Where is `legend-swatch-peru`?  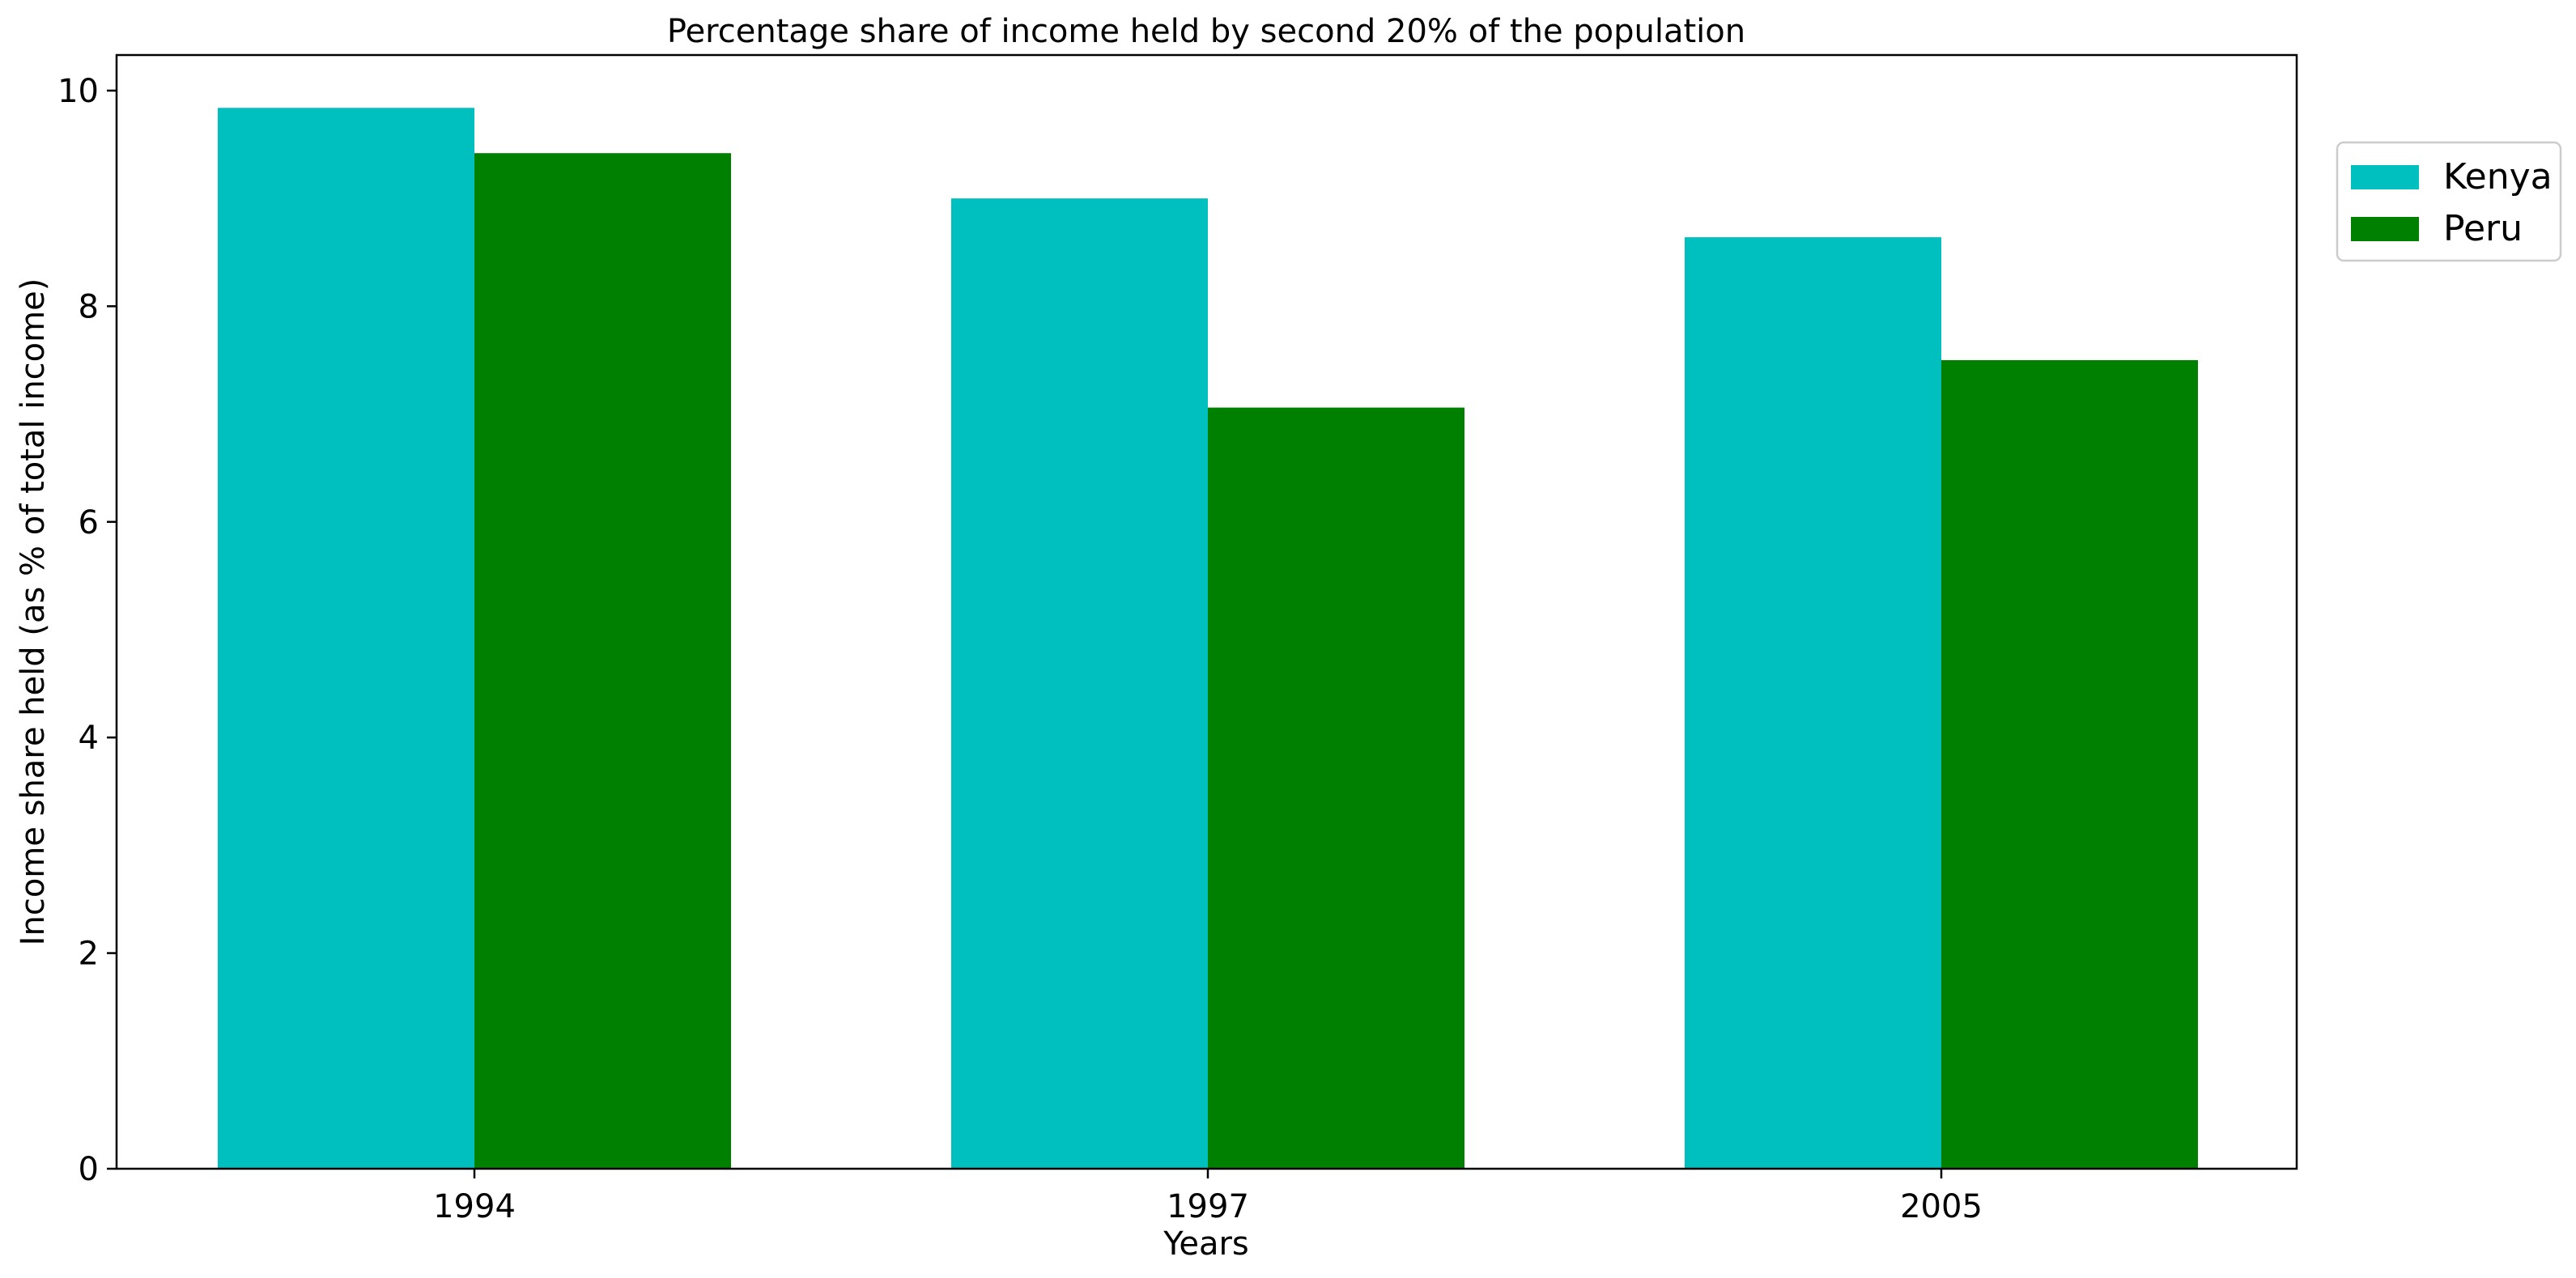
legend-swatch-peru is located at coordinates (2385, 229).